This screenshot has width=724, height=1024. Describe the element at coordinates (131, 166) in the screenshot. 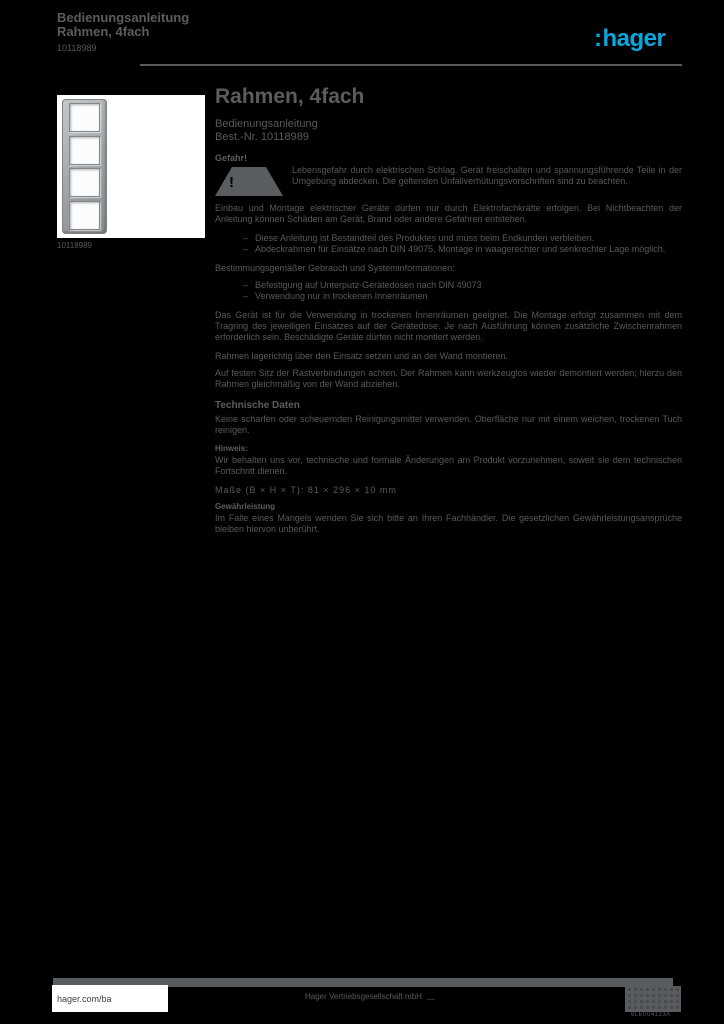

I see `product-image` at that location.